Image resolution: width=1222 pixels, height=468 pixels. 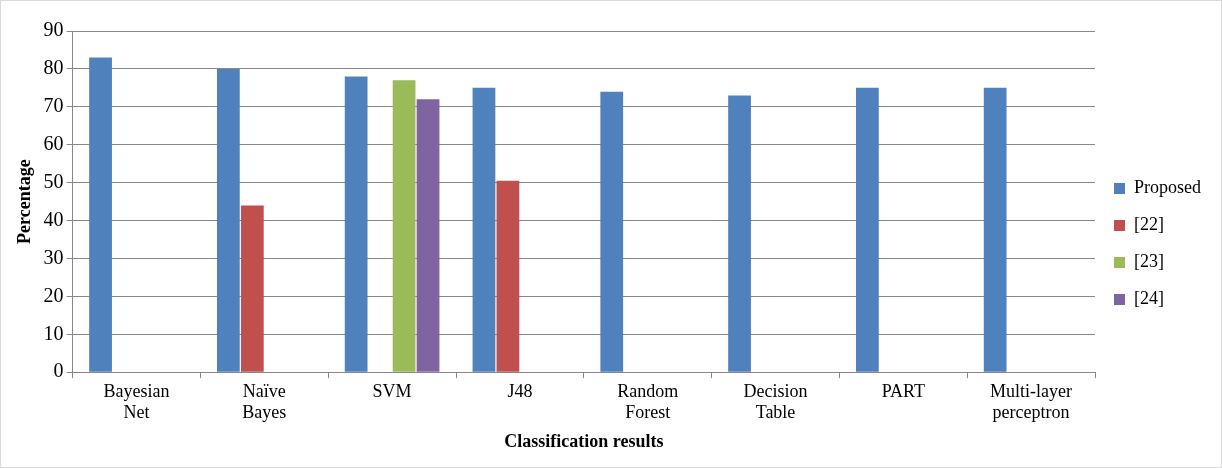 I want to click on x-tick-label: SVM, so click(x=392, y=390).